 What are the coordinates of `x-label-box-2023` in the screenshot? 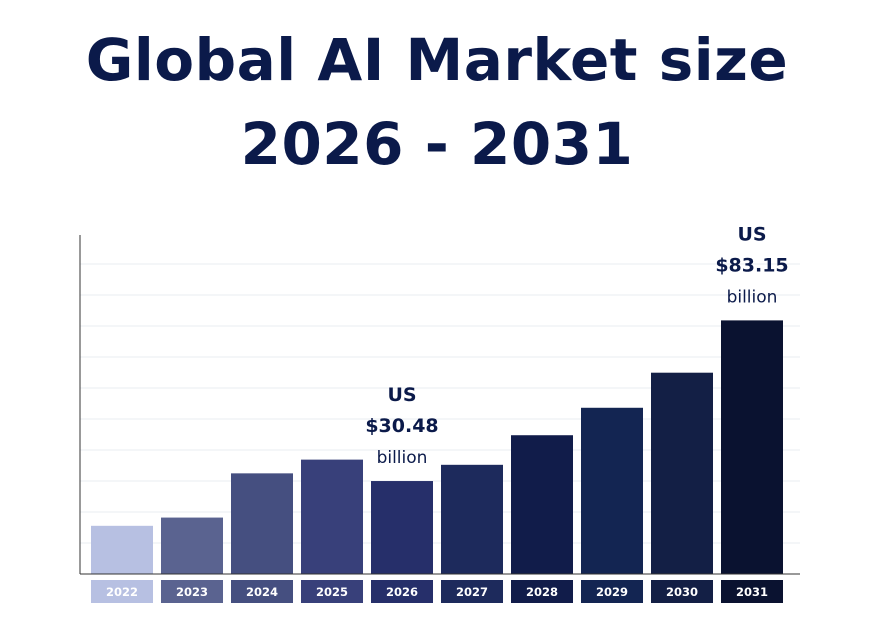 It's located at (192, 591).